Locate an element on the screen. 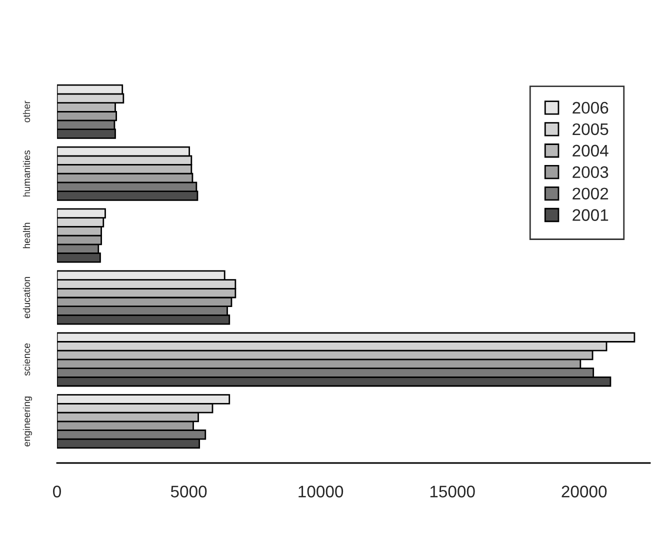  legend-label: 2005 is located at coordinates (590, 129).